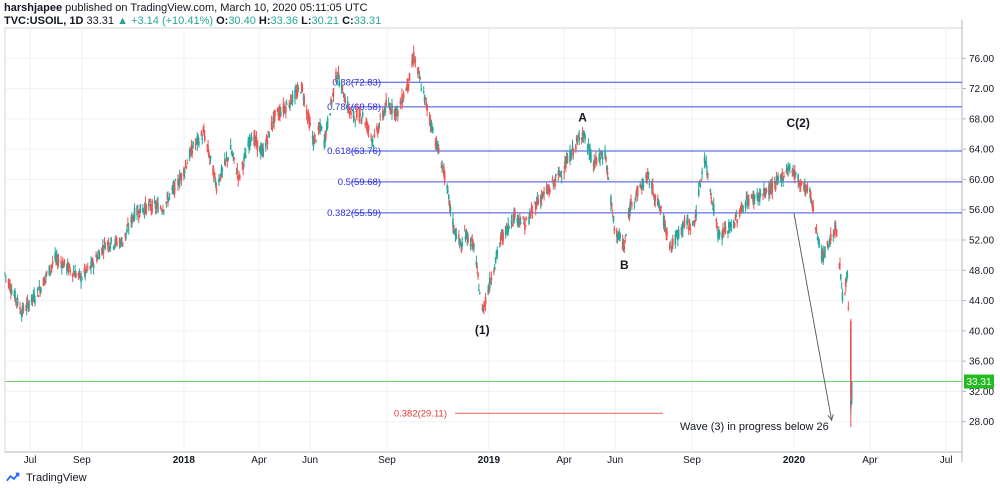 The height and width of the screenshot is (492, 1000). I want to click on y-tick-label: 44.00, so click(981, 301).